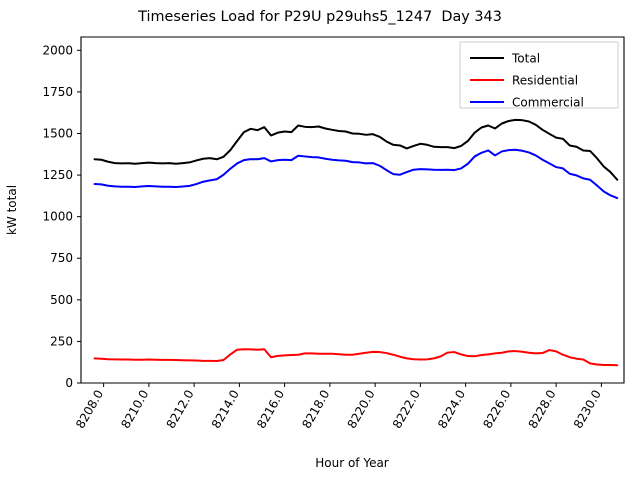 The width and height of the screenshot is (640, 480). What do you see at coordinates (352, 463) in the screenshot?
I see `x-axis-label: Hour of Year` at bounding box center [352, 463].